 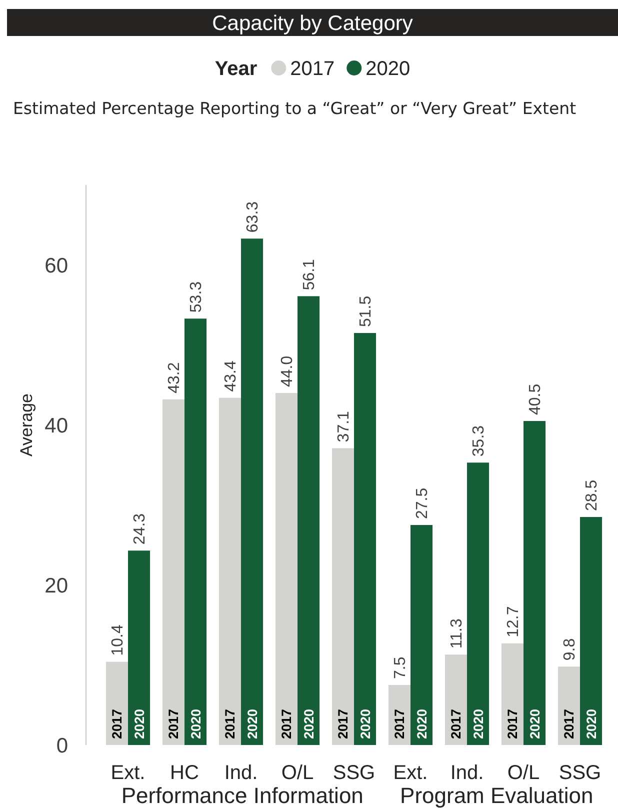 I want to click on data-label: 11.3, so click(x=457, y=633).